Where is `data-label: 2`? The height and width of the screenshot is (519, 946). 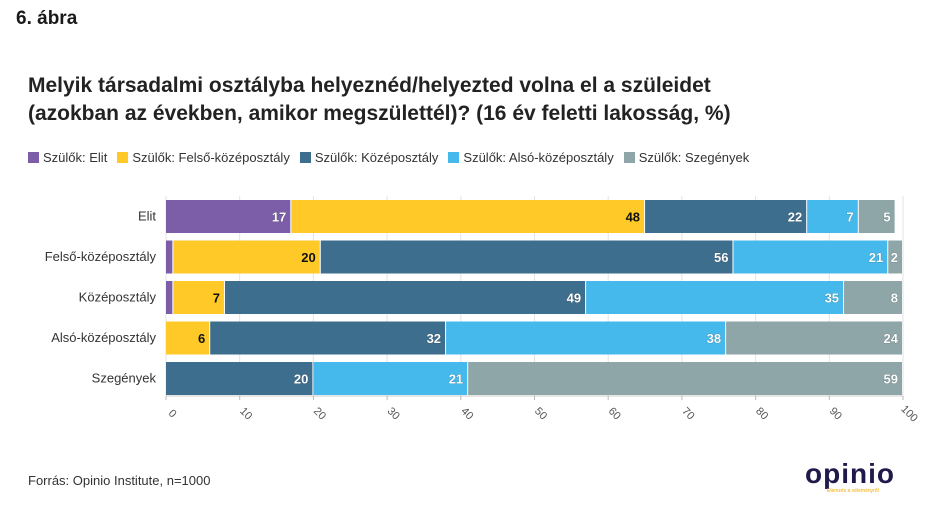 data-label: 2 is located at coordinates (894, 257).